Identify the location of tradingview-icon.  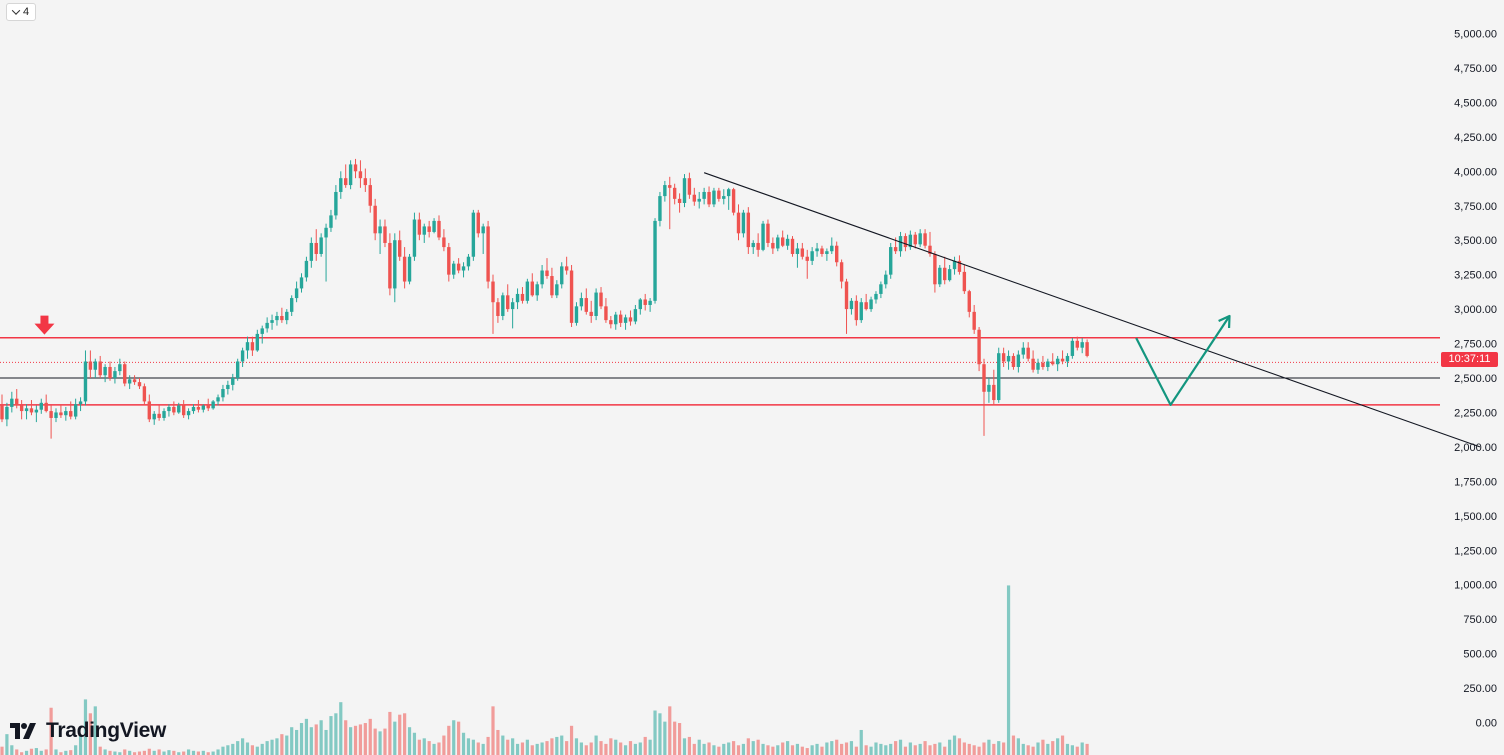
(23, 731).